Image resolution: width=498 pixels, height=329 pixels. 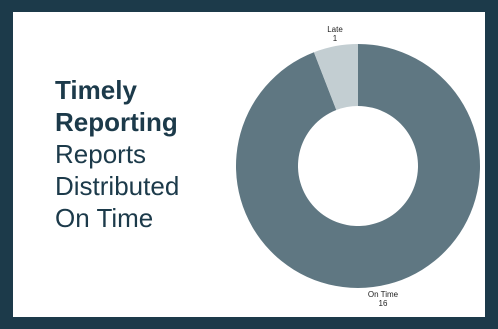 What do you see at coordinates (116, 122) in the screenshot?
I see `heading-title-line-2: Reporting` at bounding box center [116, 122].